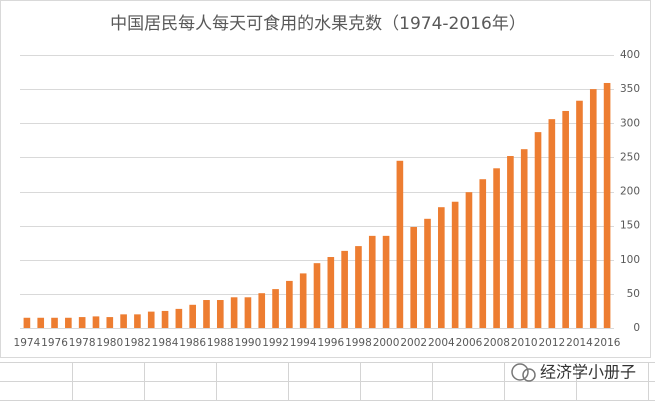 The image size is (655, 401). I want to click on x-tick-label: 2014, so click(579, 343).